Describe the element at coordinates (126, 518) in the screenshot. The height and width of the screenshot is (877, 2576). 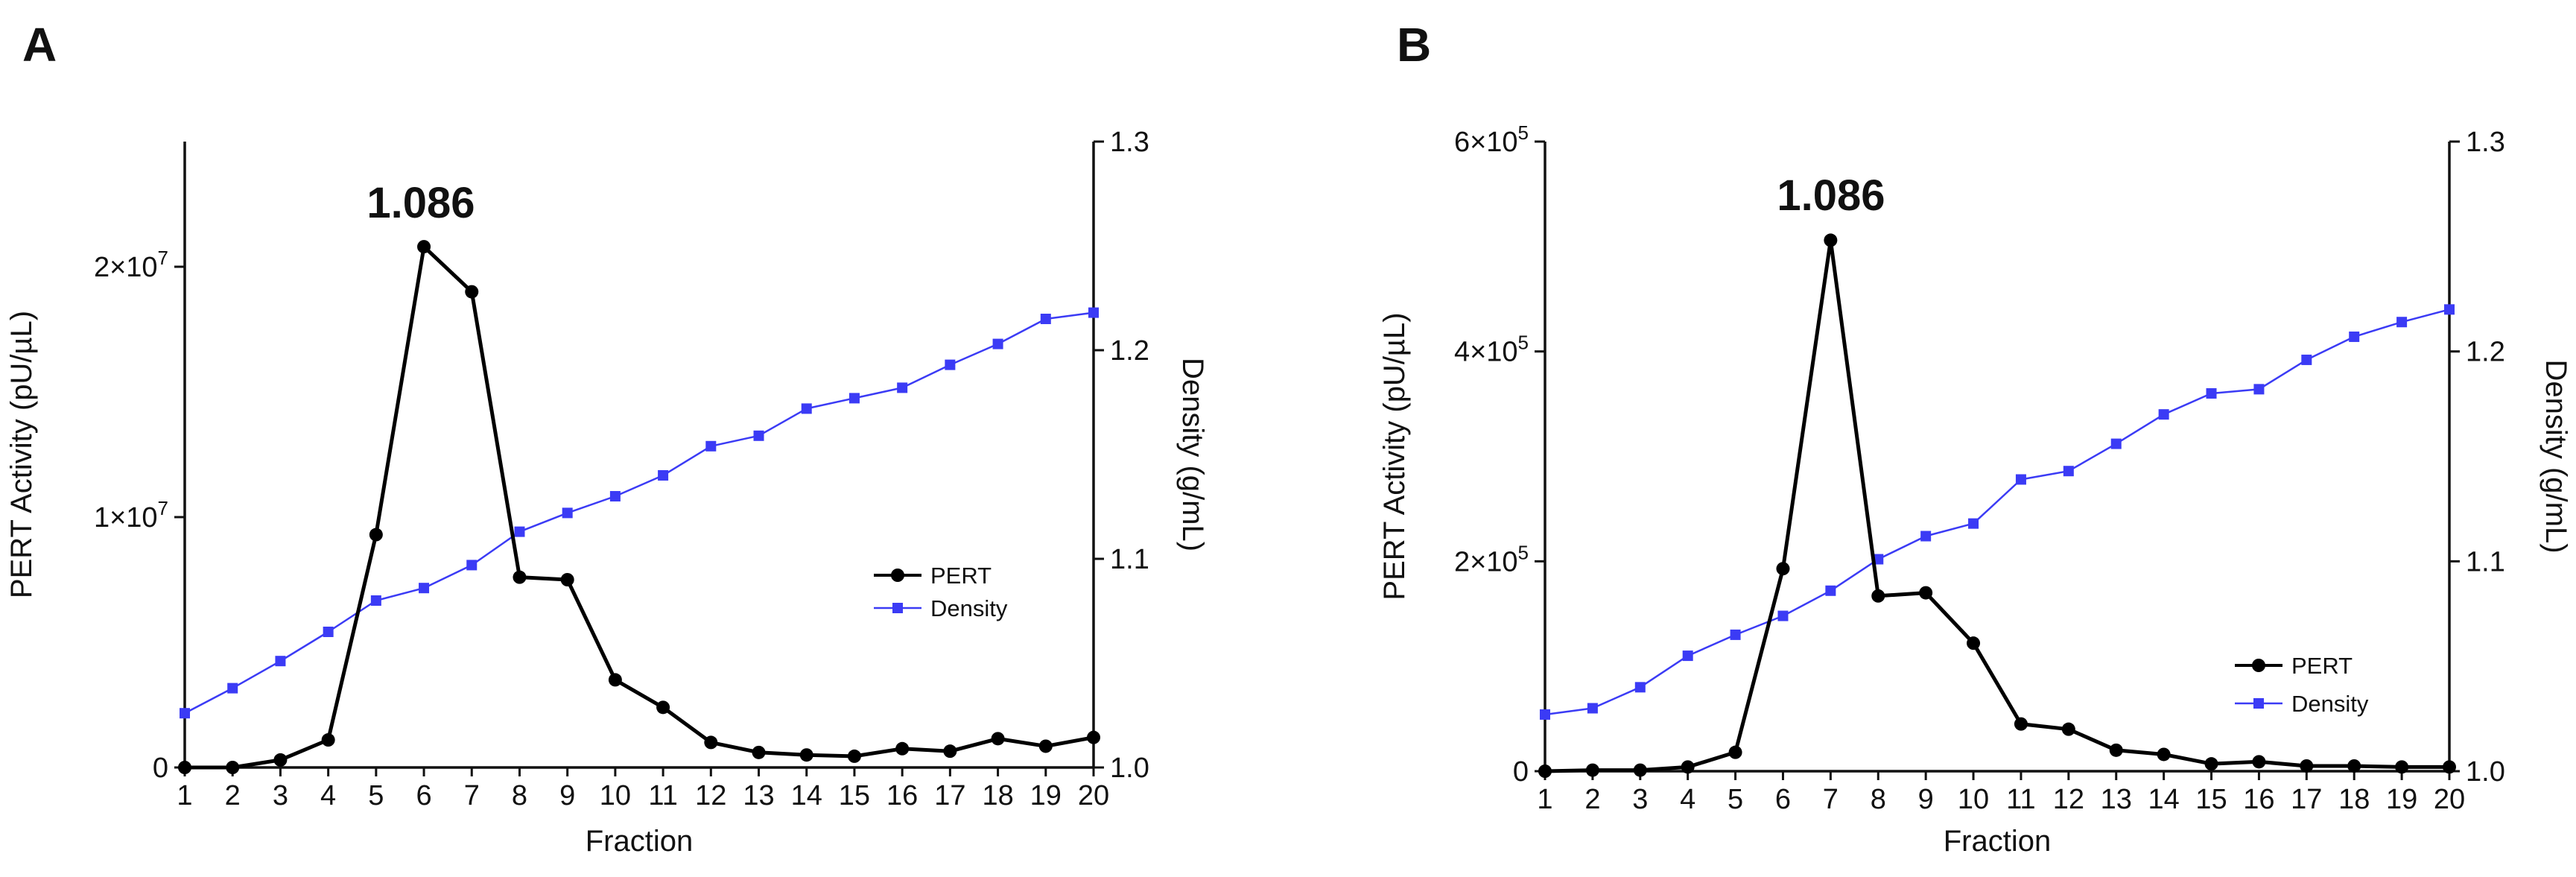
I see `left-y-tick-base: 1×10` at that location.